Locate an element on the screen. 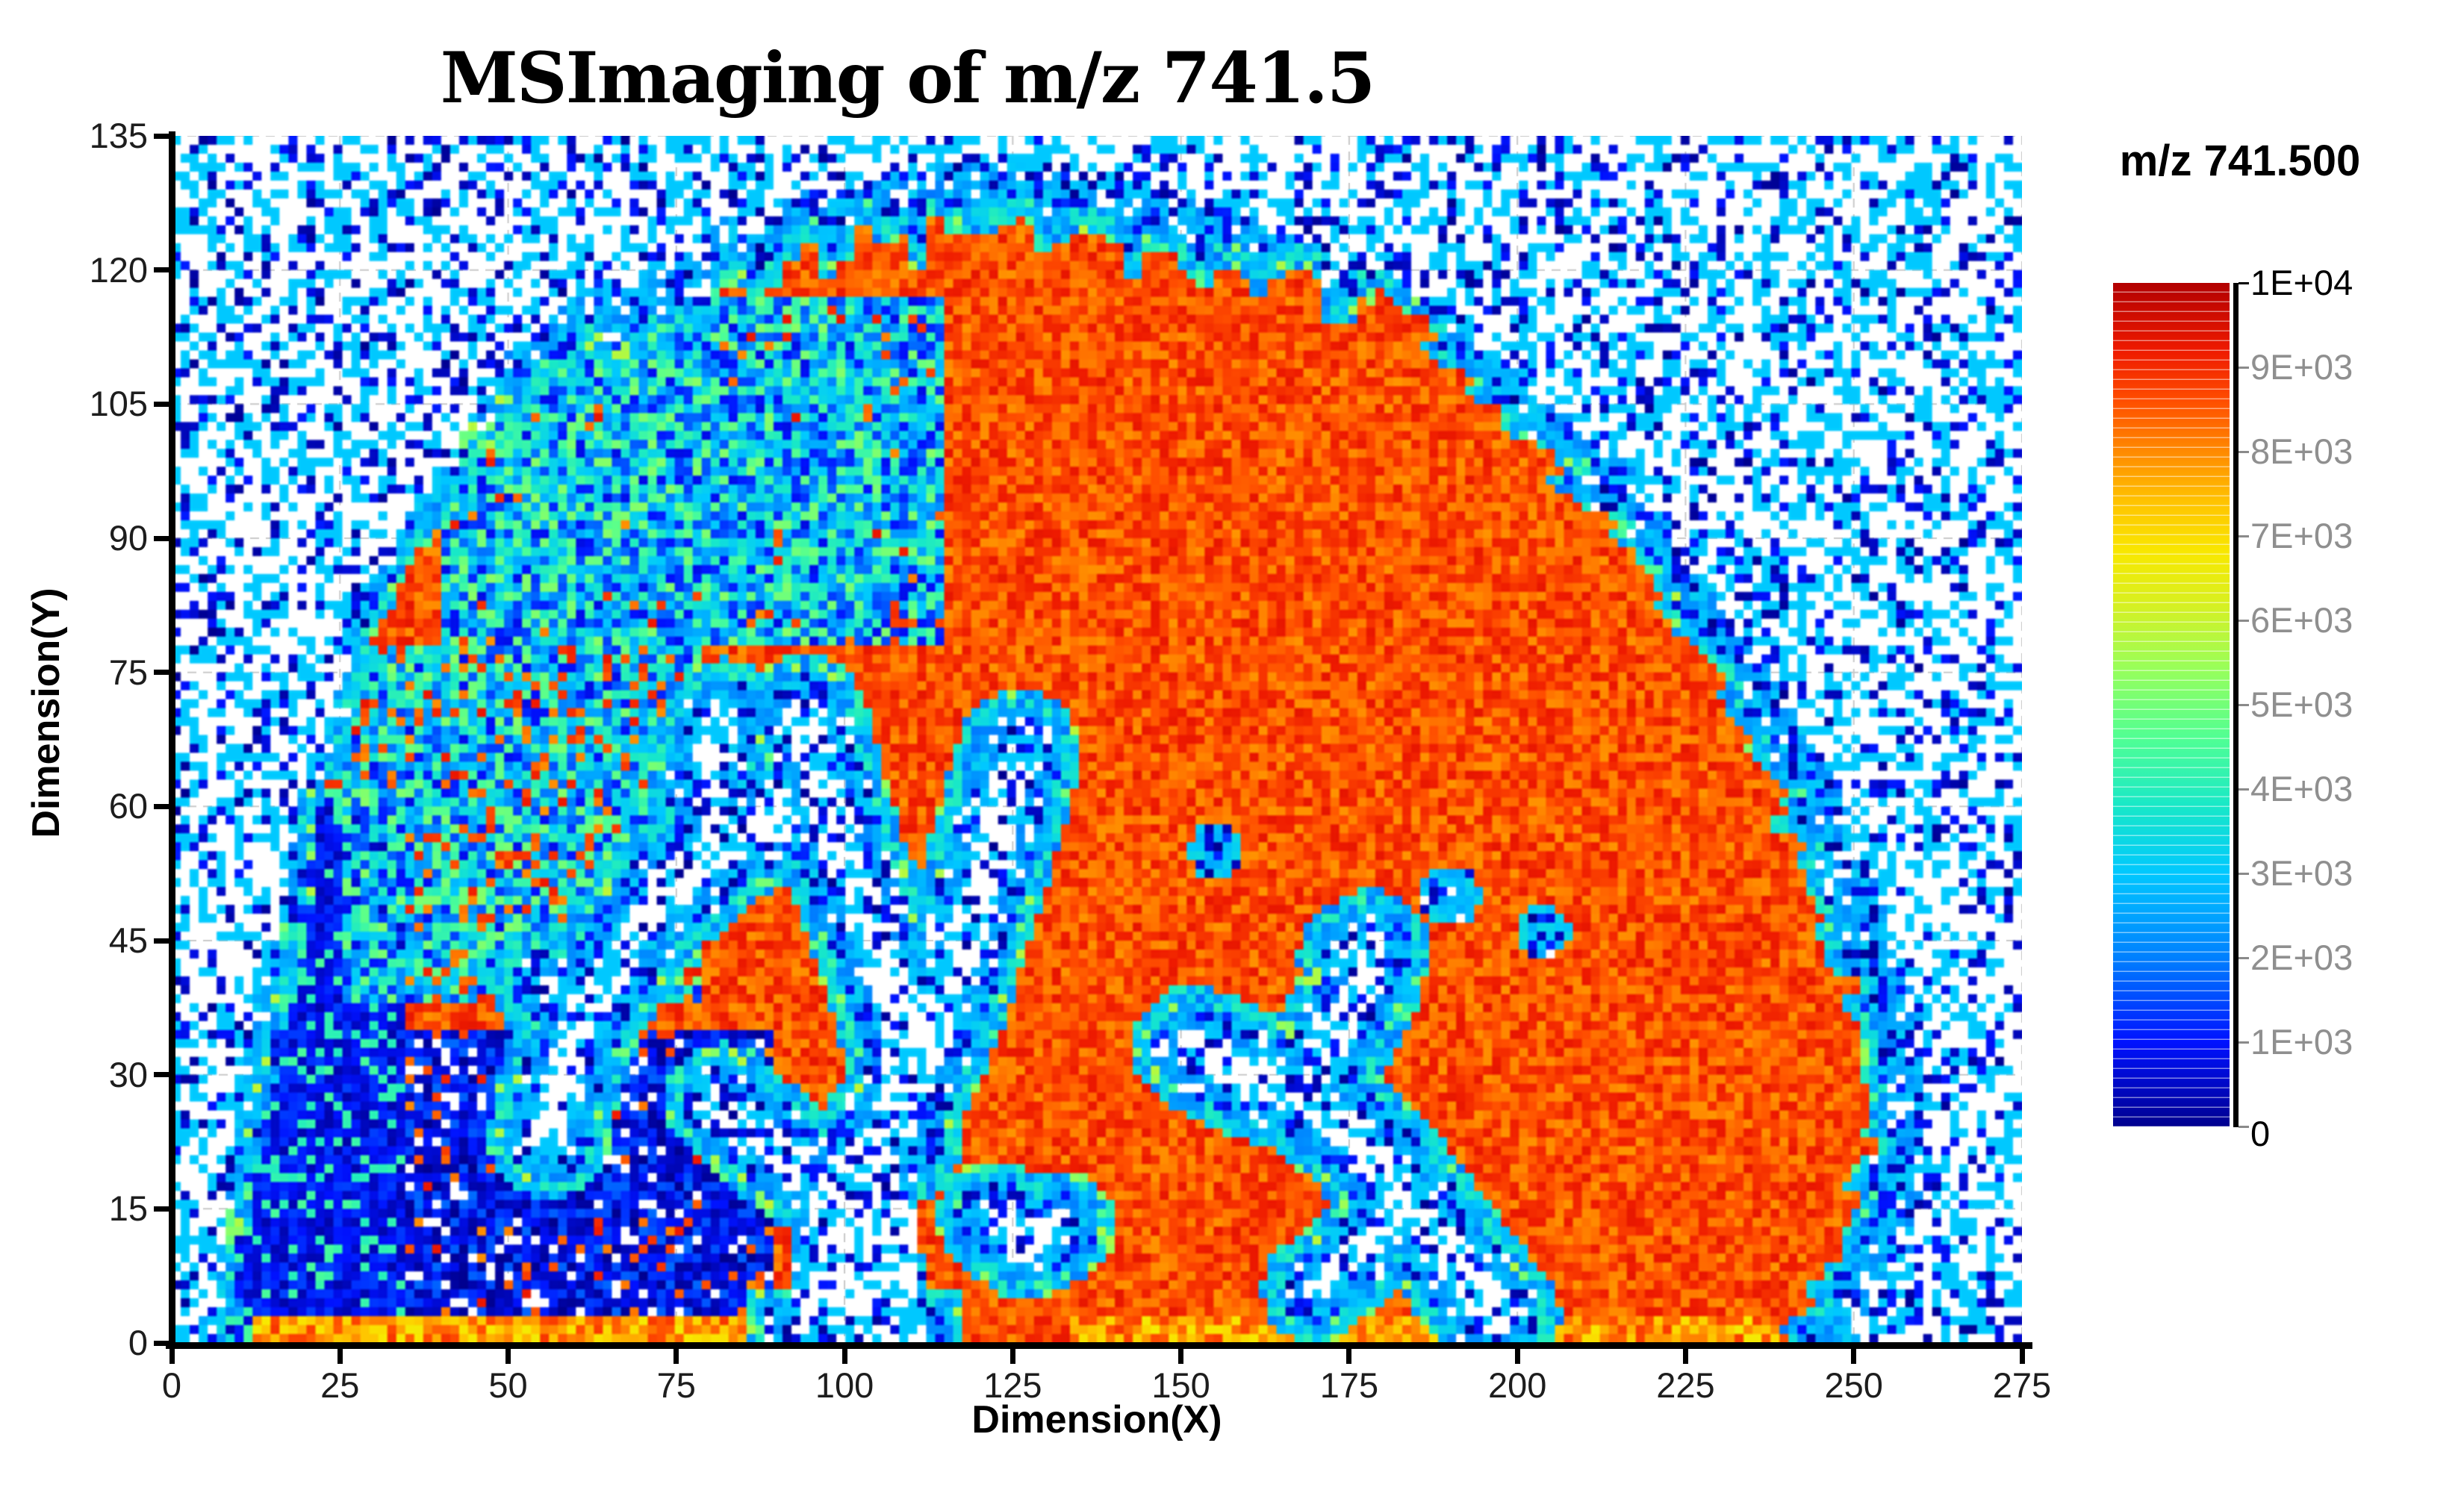 The image size is (2464, 1493). x-tick-label: 75 is located at coordinates (676, 1385).